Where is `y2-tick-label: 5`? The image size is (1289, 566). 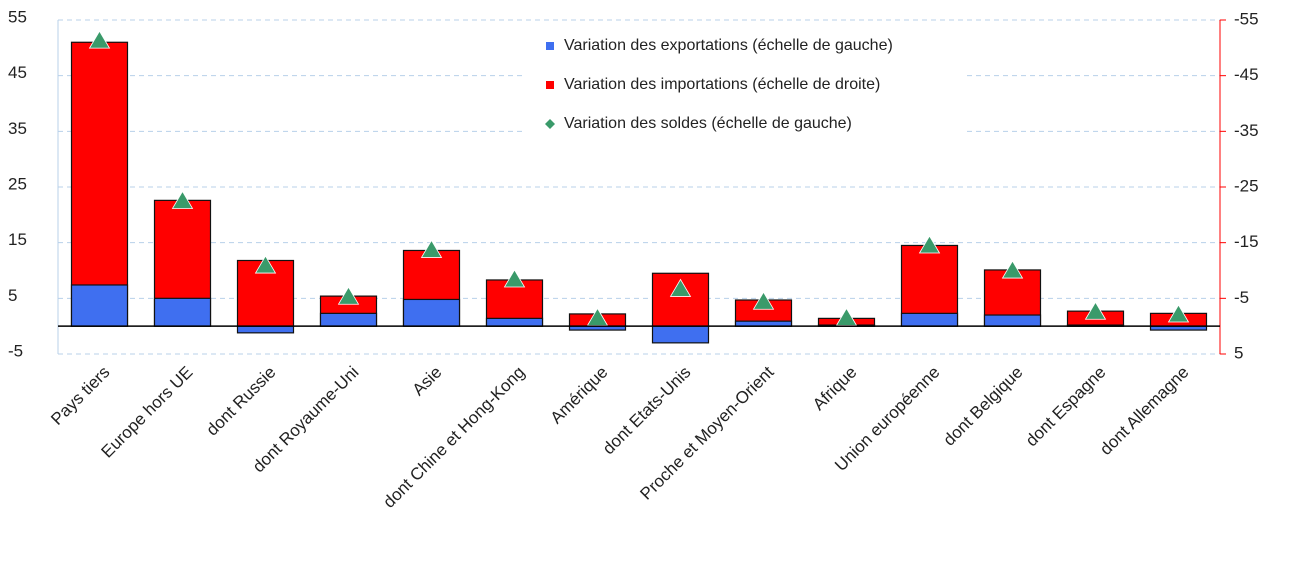 y2-tick-label: 5 is located at coordinates (1238, 352).